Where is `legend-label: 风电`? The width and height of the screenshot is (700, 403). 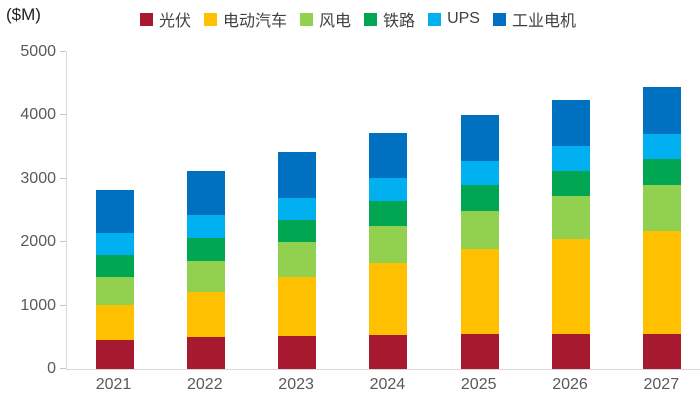 legend-label: 风电 is located at coordinates (335, 21).